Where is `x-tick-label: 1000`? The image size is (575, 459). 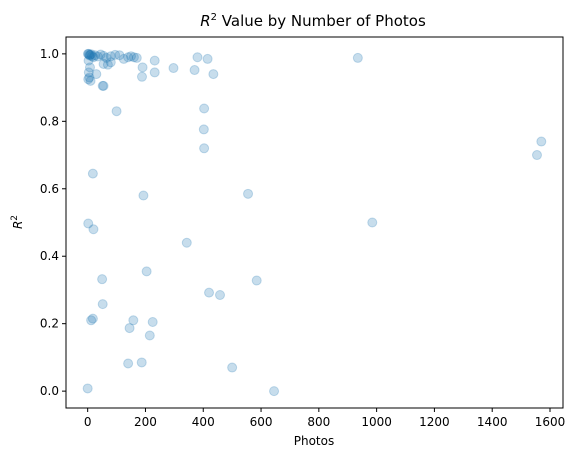
x-tick-label: 1000 is located at coordinates (376, 422).